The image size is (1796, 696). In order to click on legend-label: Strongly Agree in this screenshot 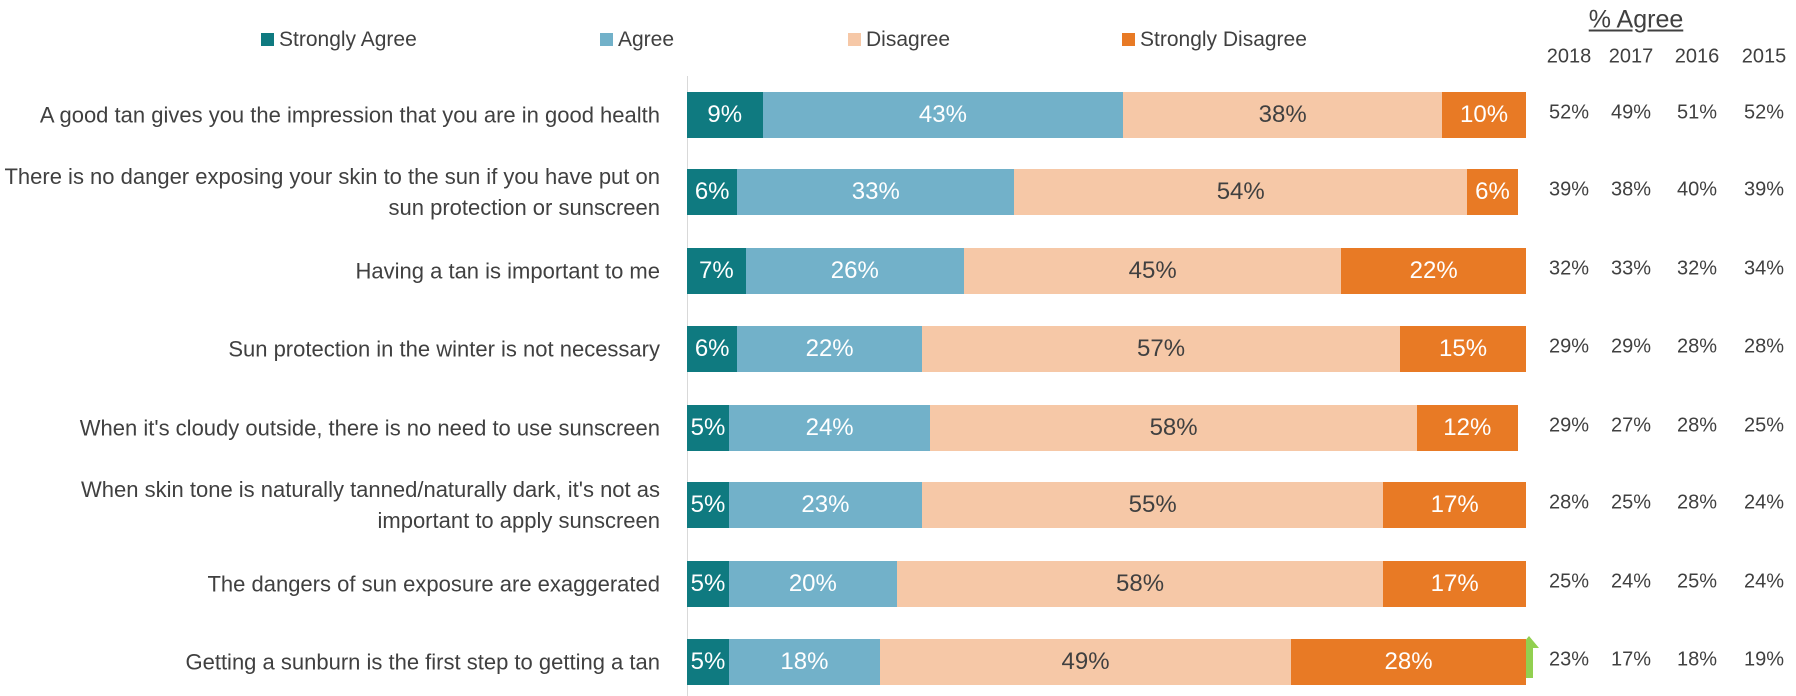, I will do `click(348, 39)`.